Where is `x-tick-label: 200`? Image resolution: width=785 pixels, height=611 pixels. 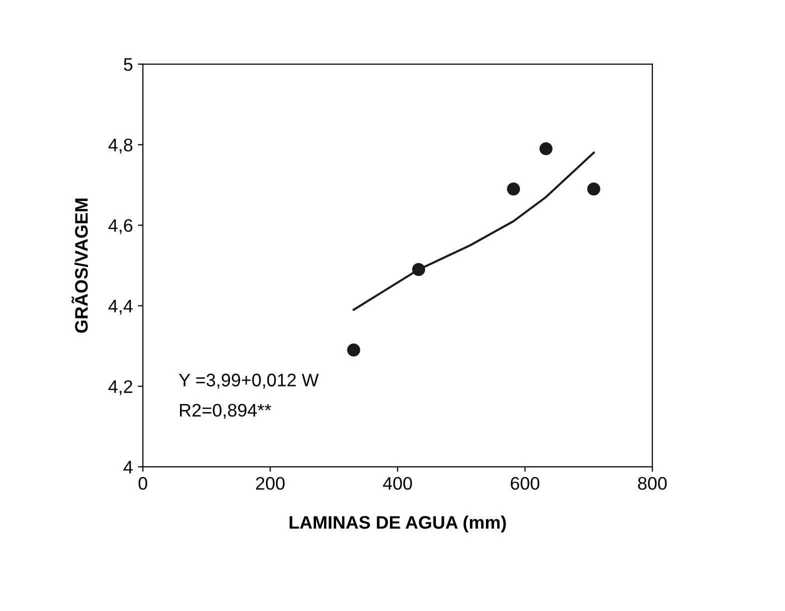
x-tick-label: 200 is located at coordinates (270, 483).